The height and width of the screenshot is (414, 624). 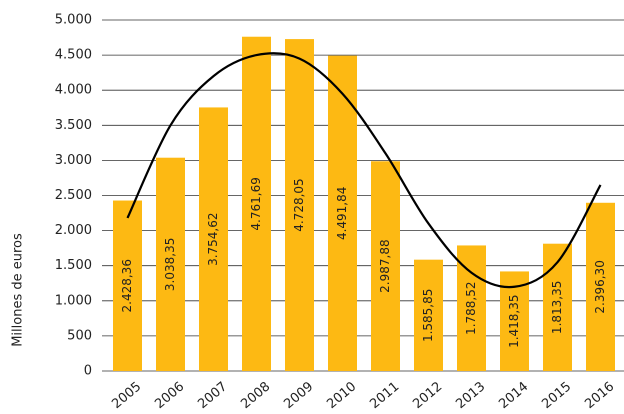 What do you see at coordinates (79, 335) in the screenshot?
I see `y-tick-label: 500` at bounding box center [79, 335].